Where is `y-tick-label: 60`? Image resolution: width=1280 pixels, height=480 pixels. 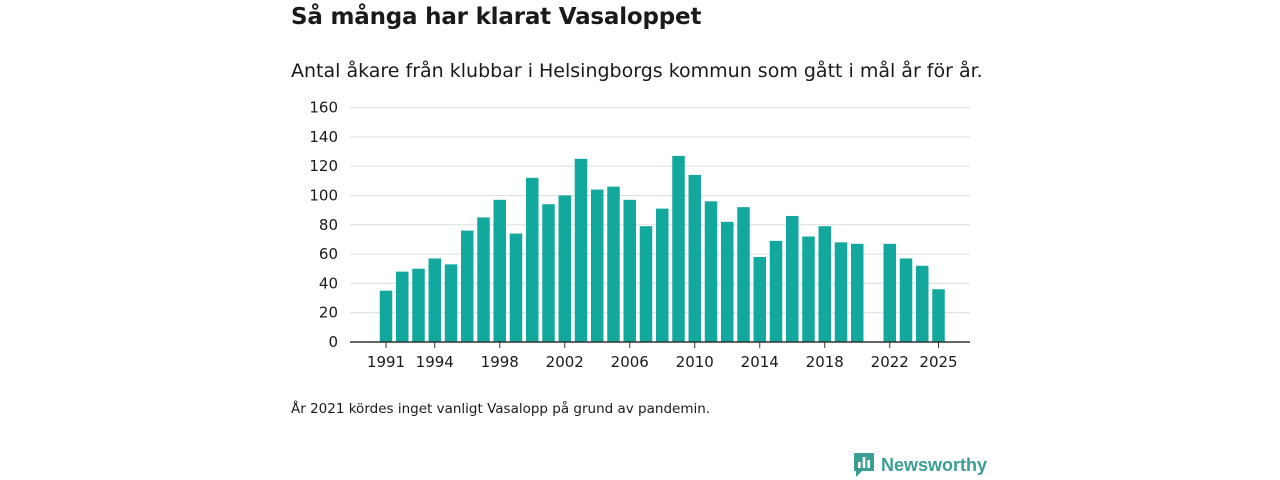 y-tick-label: 60 is located at coordinates (328, 254).